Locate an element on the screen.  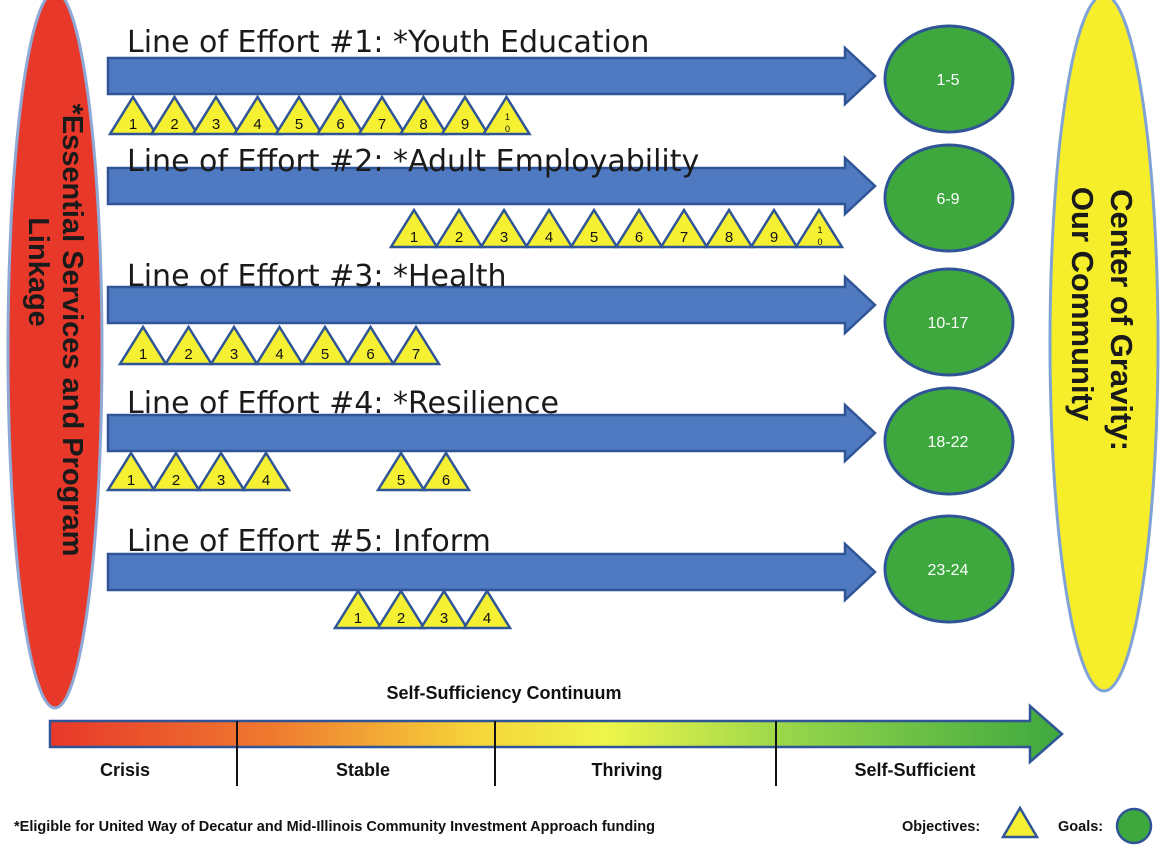
goals-legend-label: Goals: is located at coordinates (1080, 827).